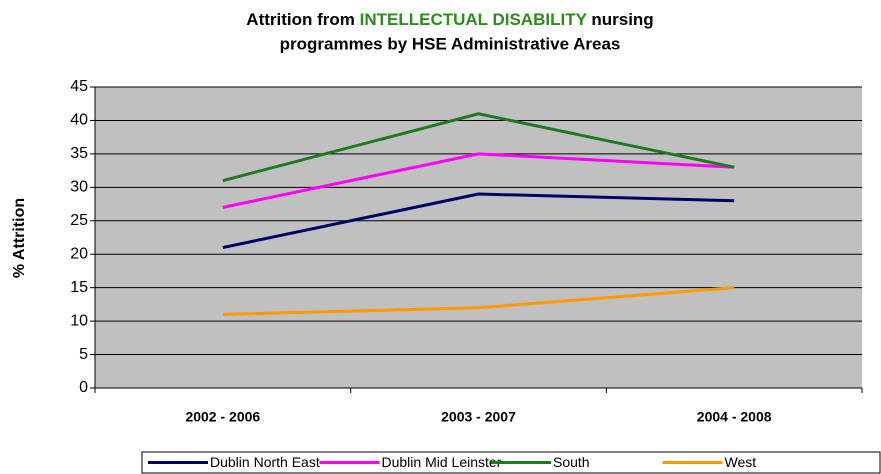  I want to click on title-part: nursing, so click(622, 19).